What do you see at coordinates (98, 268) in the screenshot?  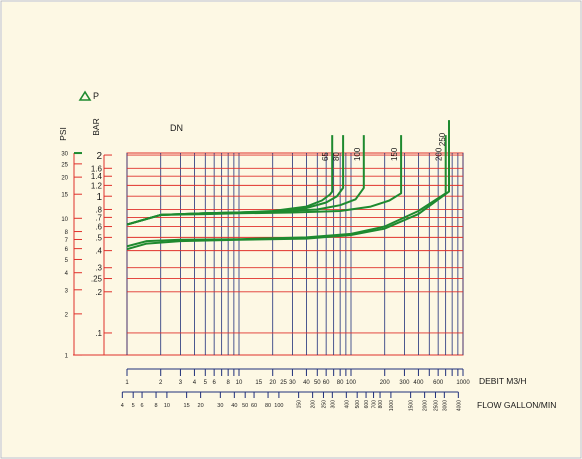 I see `bar-tick-label: .3` at bounding box center [98, 268].